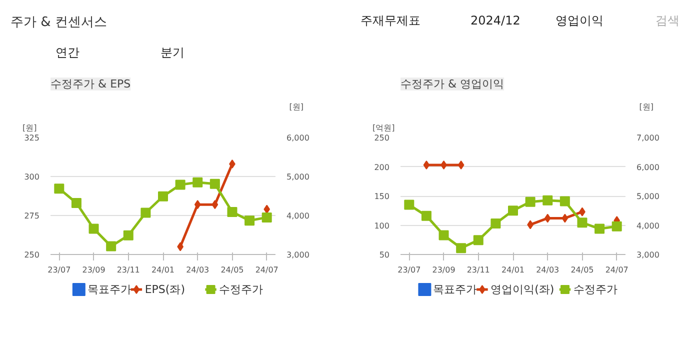 This screenshot has width=695, height=349. What do you see at coordinates (382, 225) in the screenshot?
I see `y-tick-label: 100` at bounding box center [382, 225].